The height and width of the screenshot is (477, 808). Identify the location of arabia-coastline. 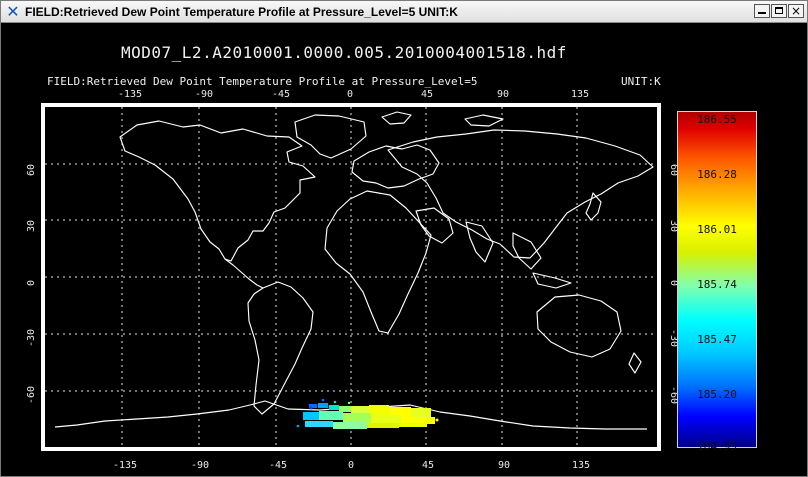
(434, 225).